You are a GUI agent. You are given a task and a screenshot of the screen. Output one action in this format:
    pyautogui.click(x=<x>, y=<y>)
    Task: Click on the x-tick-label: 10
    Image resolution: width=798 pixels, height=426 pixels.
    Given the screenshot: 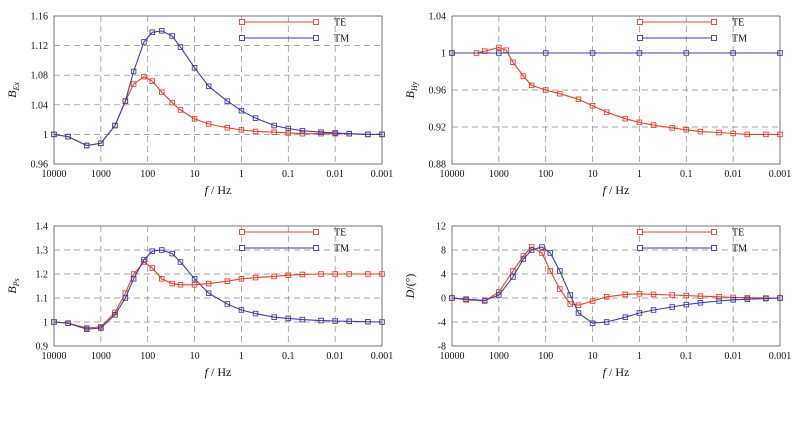 What is the action you would take?
    pyautogui.click(x=195, y=174)
    